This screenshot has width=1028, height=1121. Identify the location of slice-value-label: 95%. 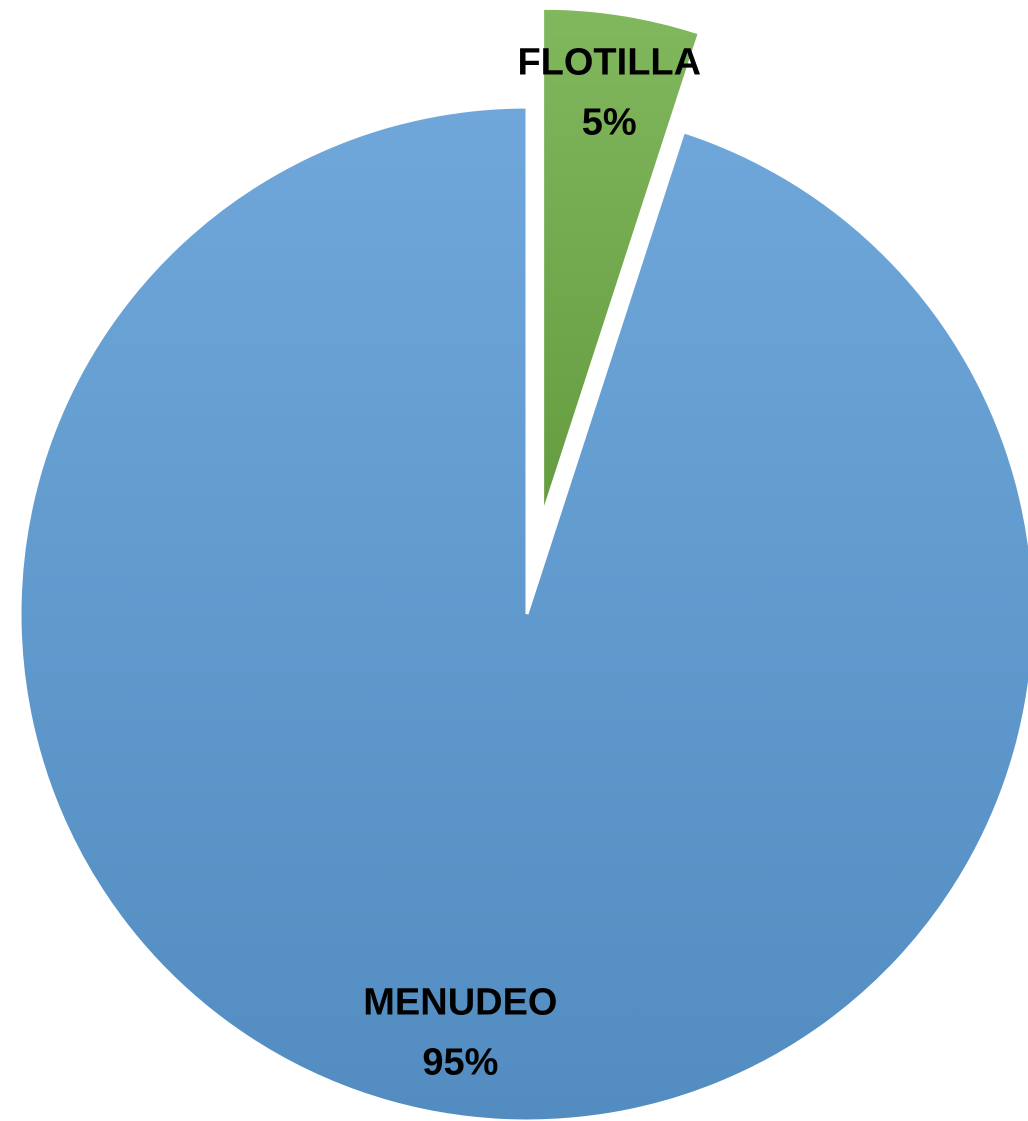
(460, 1063).